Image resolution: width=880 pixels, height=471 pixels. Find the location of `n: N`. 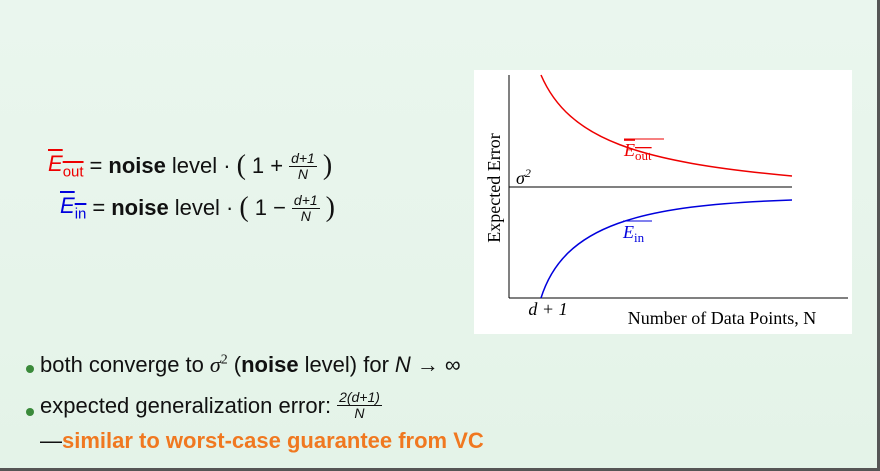

n: N is located at coordinates (402, 364).